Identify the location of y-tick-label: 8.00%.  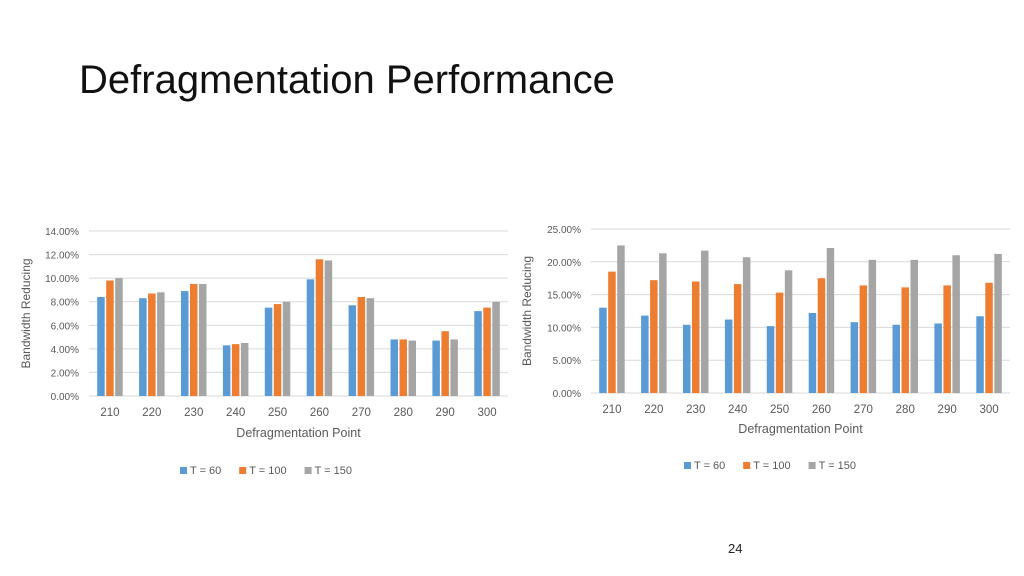
(65, 303).